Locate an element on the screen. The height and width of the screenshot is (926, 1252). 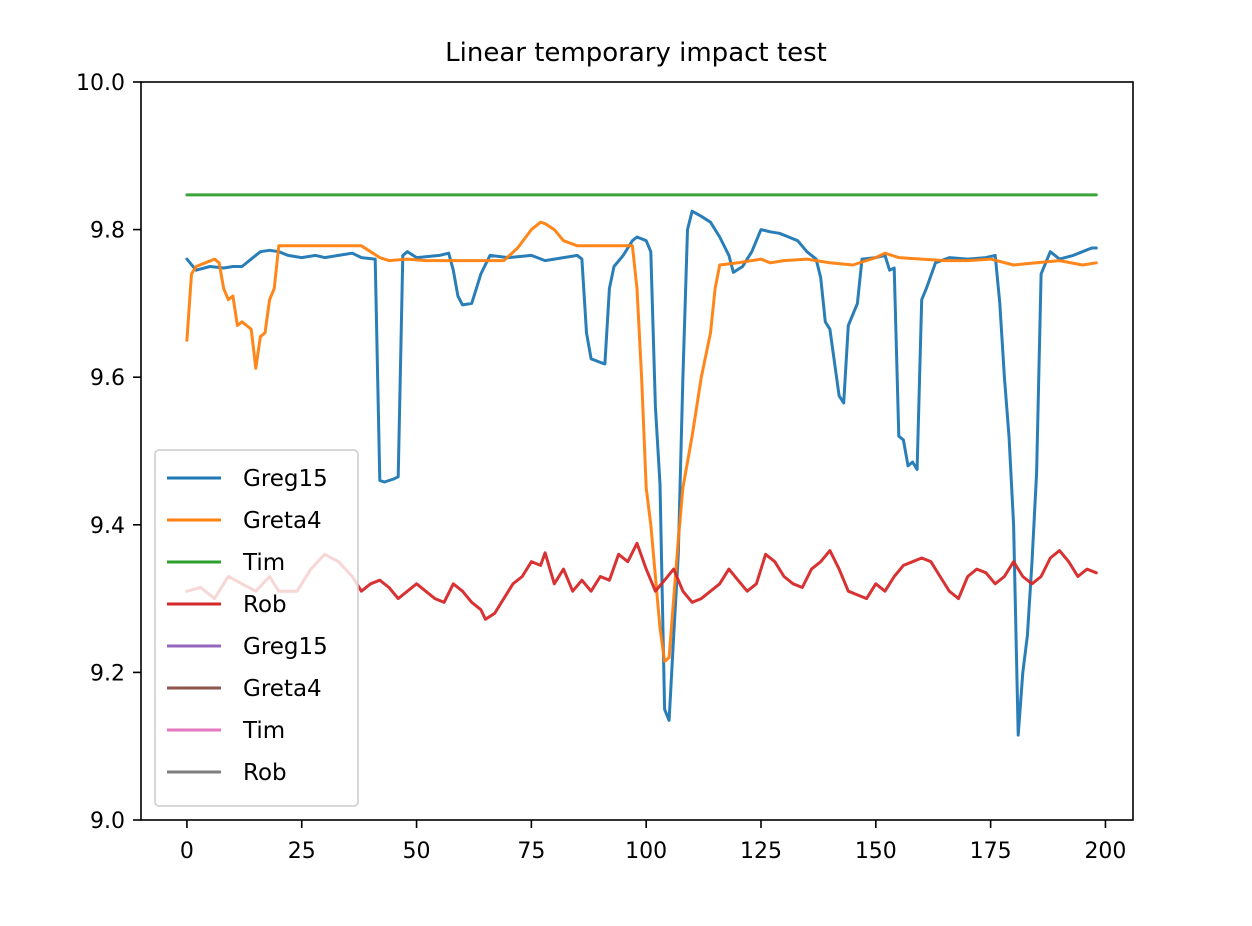
legend-box is located at coordinates (256, 628).